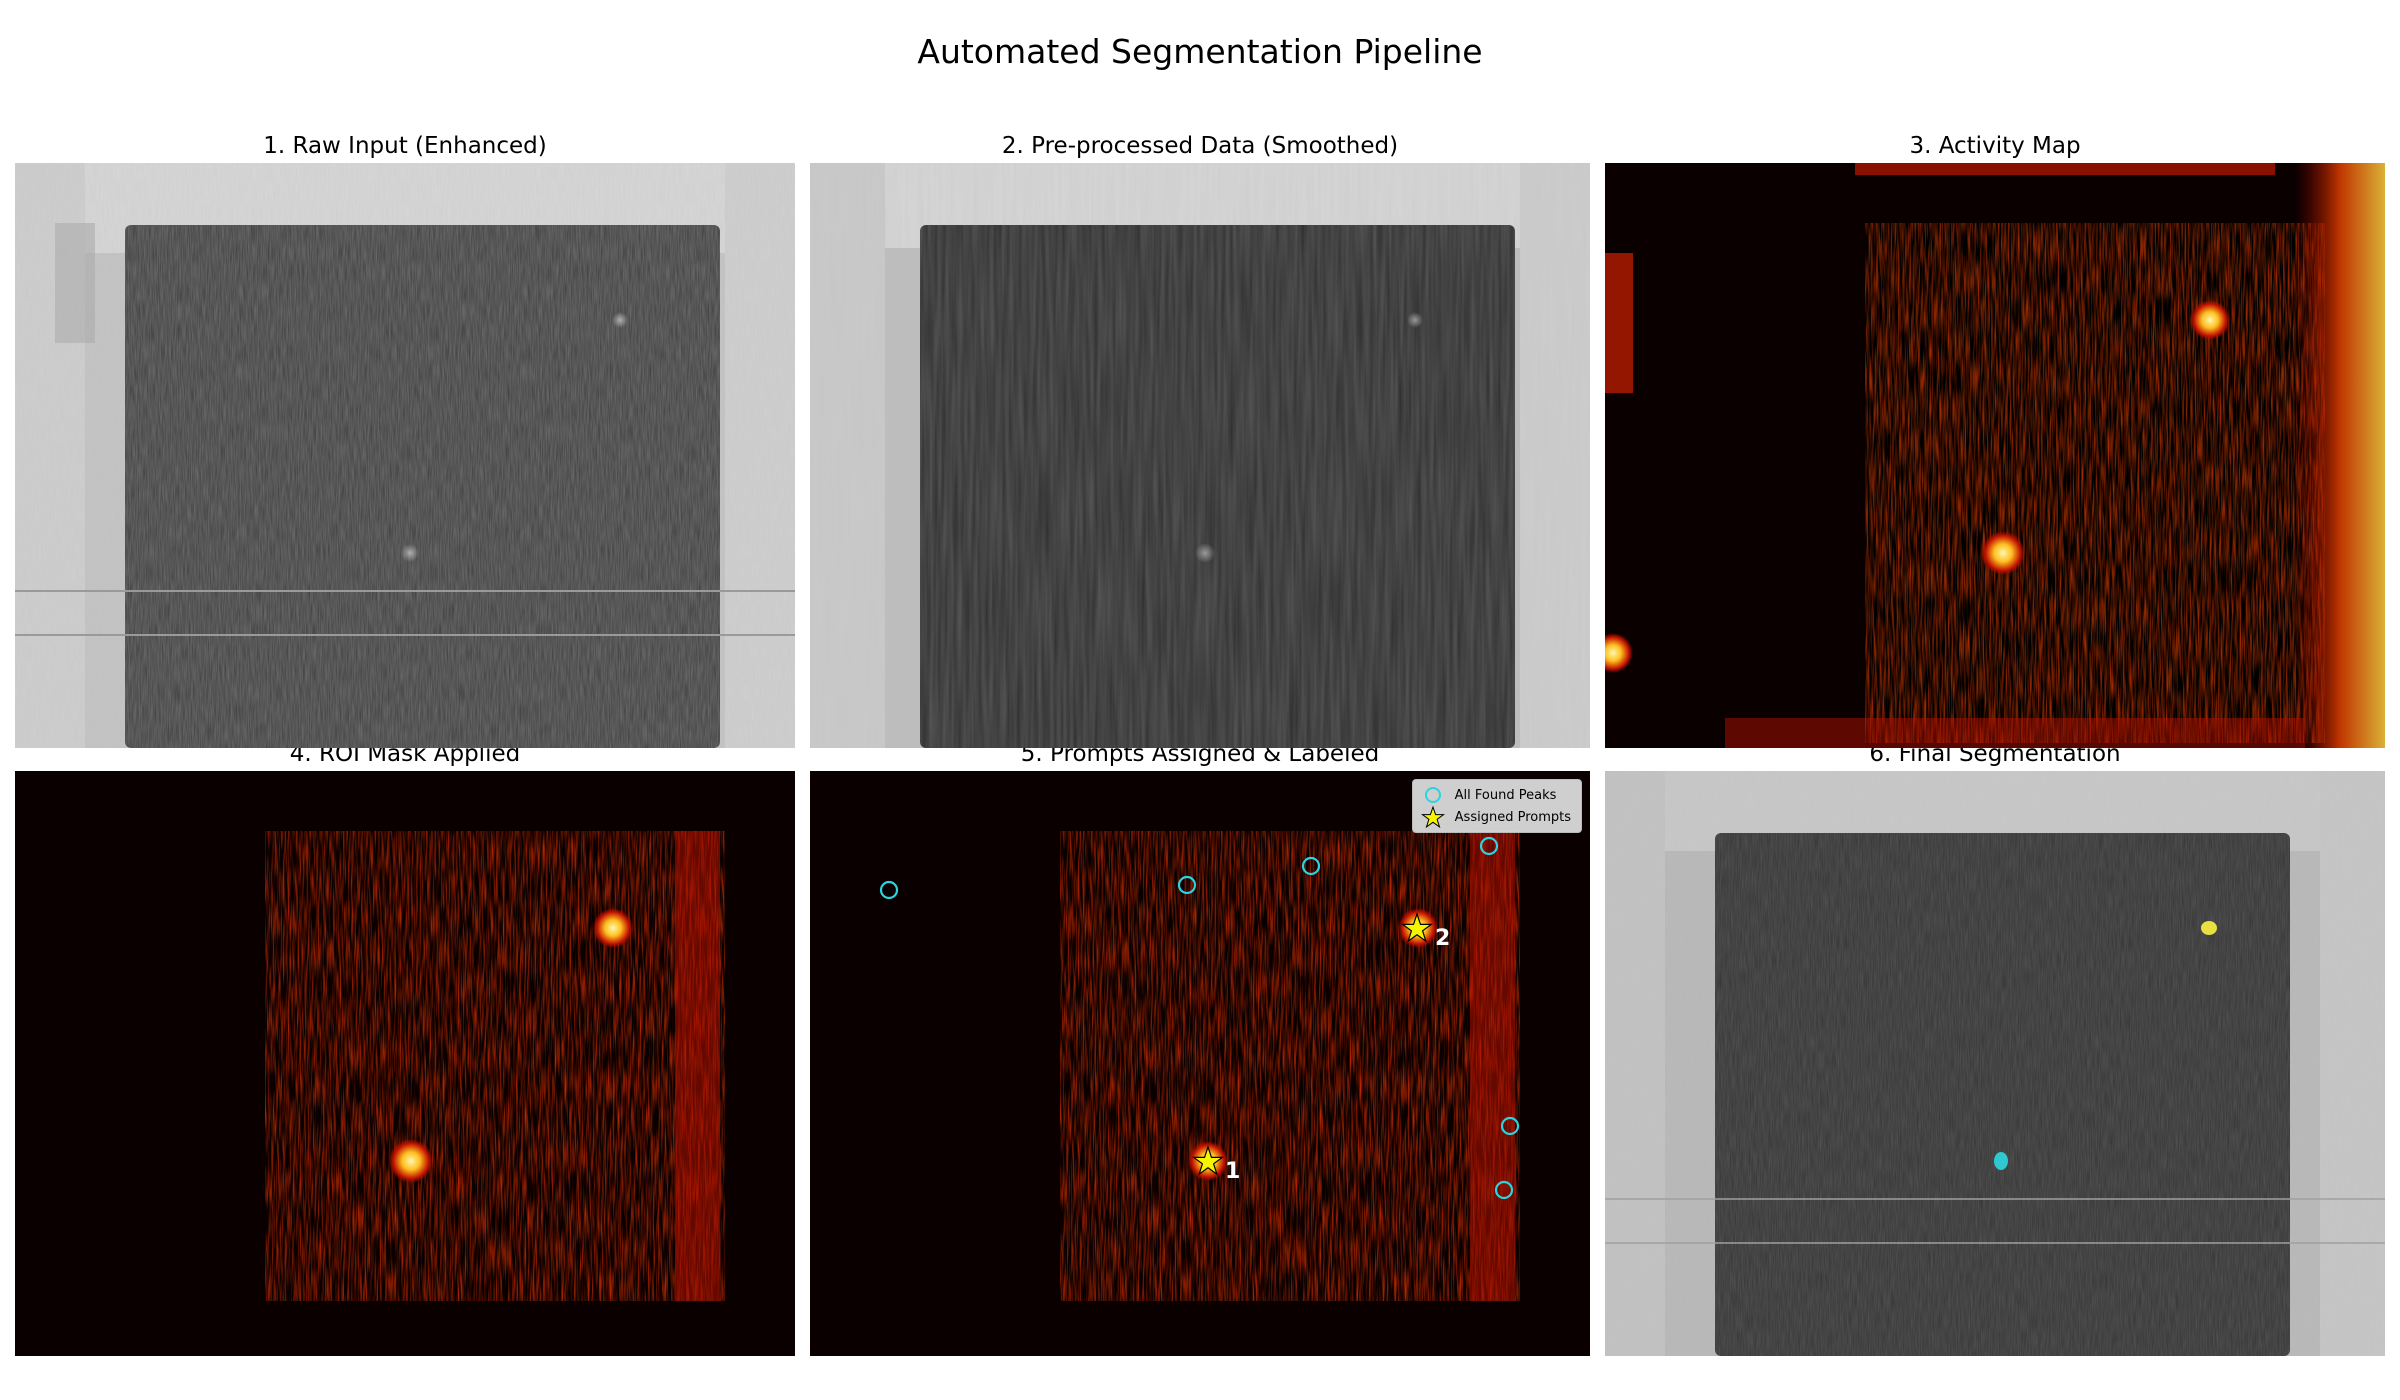  I want to click on panel-final-segmentation, so click(1995, 1063).